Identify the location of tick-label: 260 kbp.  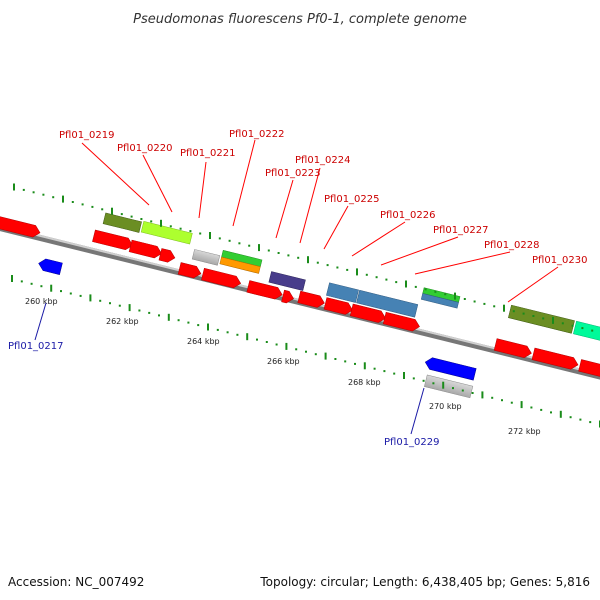
(41, 301).